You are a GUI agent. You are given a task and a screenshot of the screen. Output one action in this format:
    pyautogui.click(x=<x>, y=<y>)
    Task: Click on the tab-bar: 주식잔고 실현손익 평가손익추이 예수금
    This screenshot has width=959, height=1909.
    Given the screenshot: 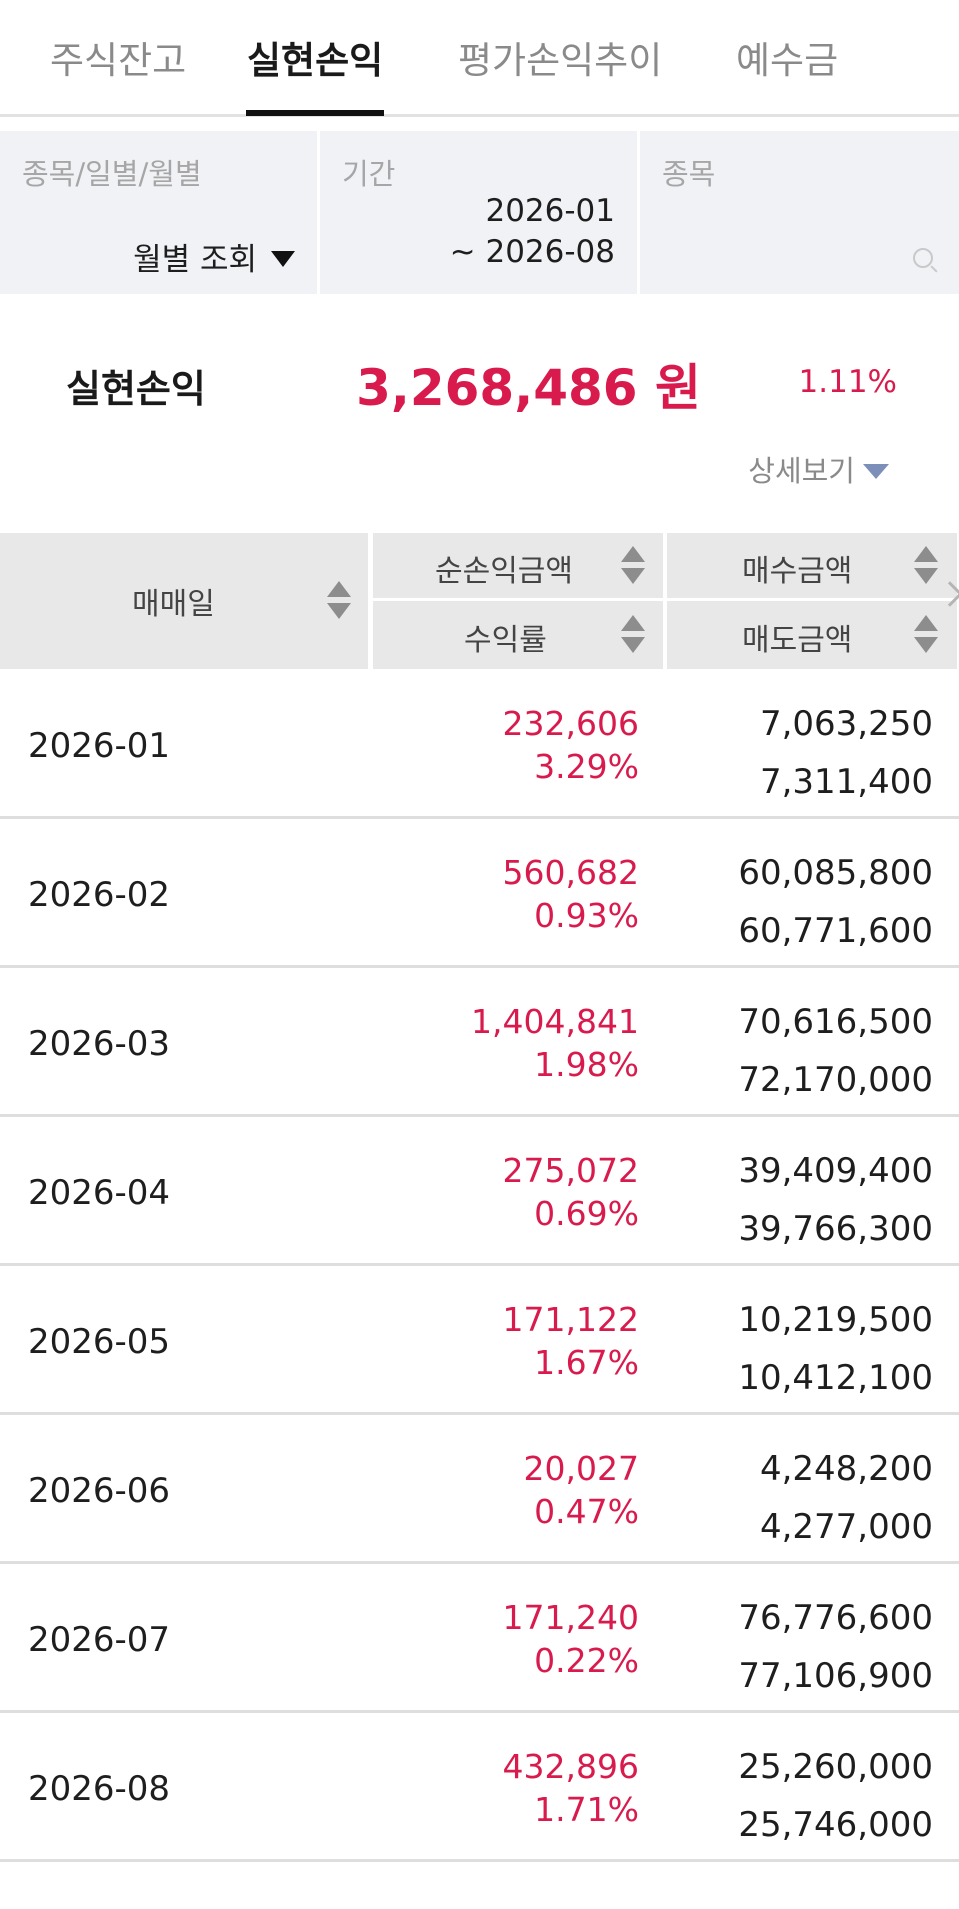 What is the action you would take?
    pyautogui.click(x=479, y=58)
    